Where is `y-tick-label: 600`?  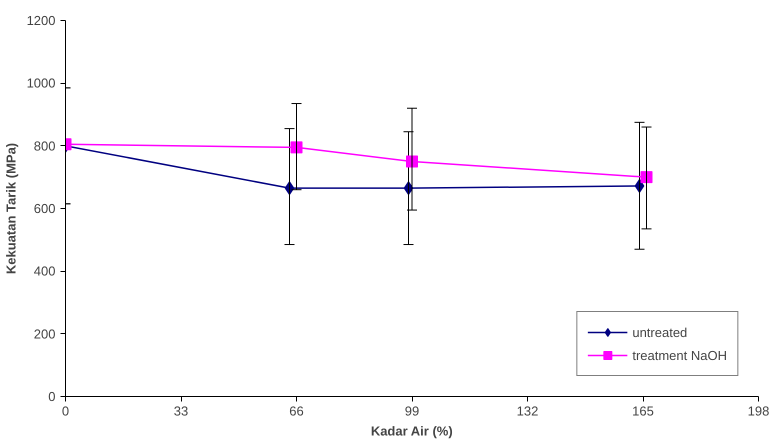 y-tick-label: 600 is located at coordinates (45, 208).